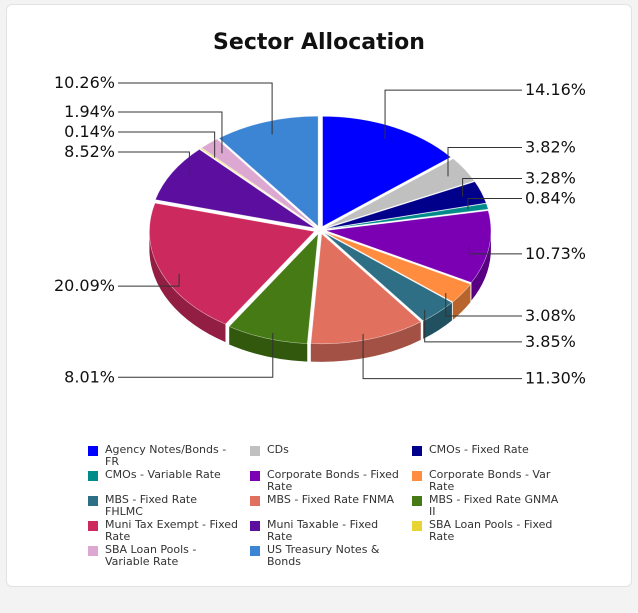 The image size is (638, 613). I want to click on data-label: 8.01%, so click(89, 376).